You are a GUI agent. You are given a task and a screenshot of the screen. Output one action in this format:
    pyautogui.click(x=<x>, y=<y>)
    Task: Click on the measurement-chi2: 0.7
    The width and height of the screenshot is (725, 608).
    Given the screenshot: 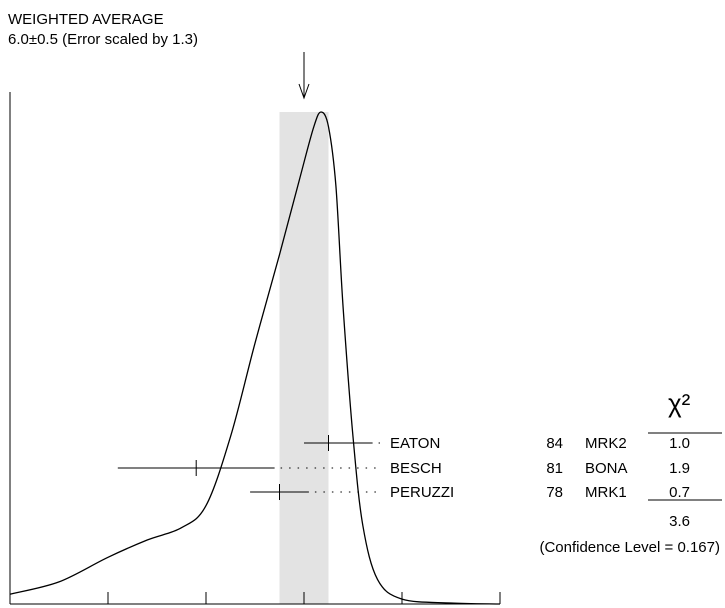 What is the action you would take?
    pyautogui.click(x=679, y=492)
    